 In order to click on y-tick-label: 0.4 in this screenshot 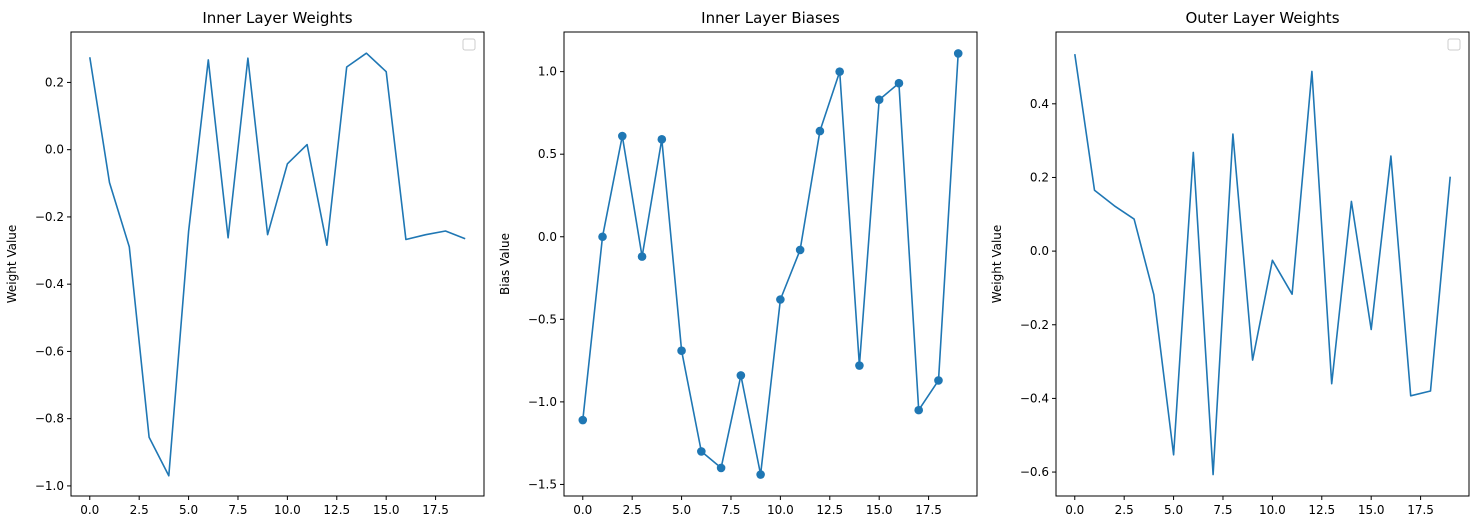, I will do `click(1039, 104)`.